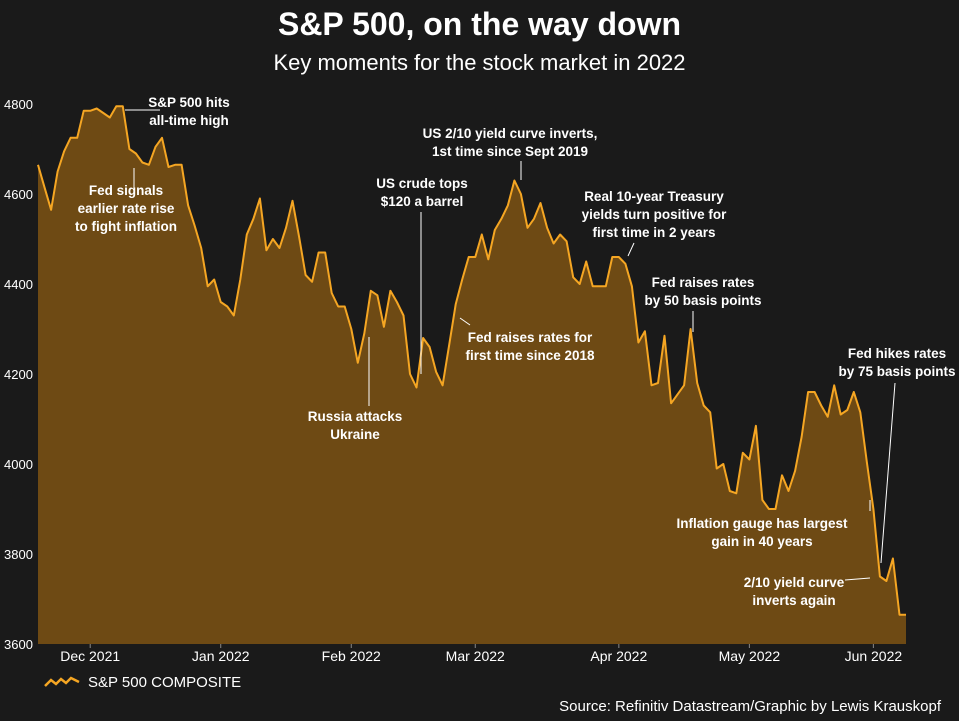  Describe the element at coordinates (18, 374) in the screenshot. I see `y-tick-label: 4200` at that location.